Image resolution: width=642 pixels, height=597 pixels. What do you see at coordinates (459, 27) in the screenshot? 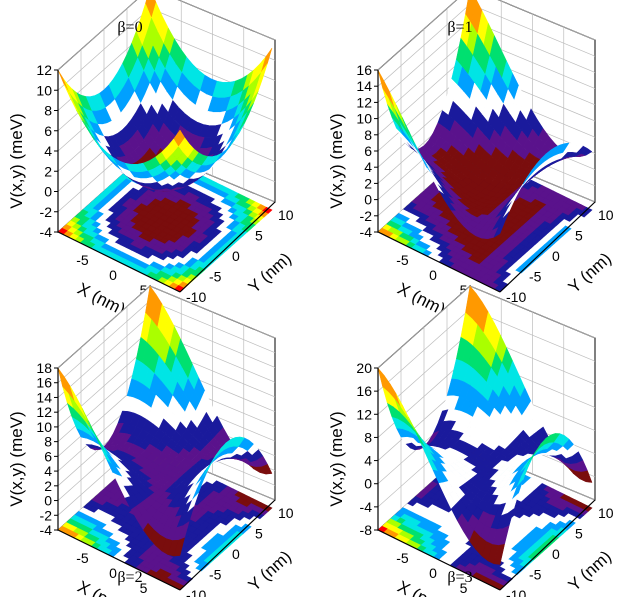
I see `panel-title: β=1` at bounding box center [459, 27].